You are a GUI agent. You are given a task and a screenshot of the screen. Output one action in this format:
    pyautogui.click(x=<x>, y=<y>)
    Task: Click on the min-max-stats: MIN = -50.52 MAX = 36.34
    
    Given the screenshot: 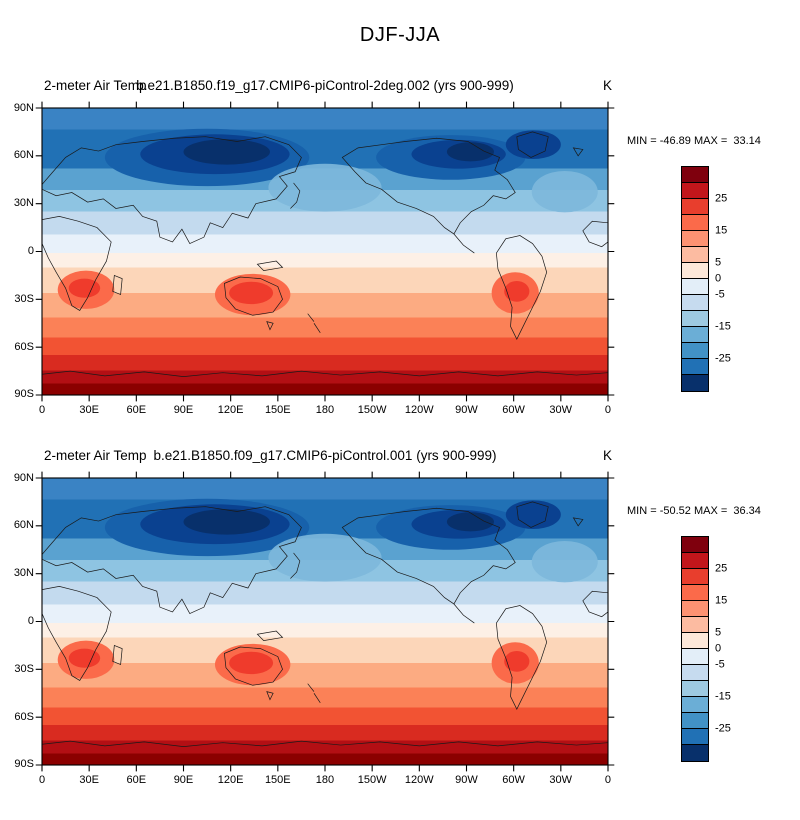 What is the action you would take?
    pyautogui.click(x=694, y=511)
    